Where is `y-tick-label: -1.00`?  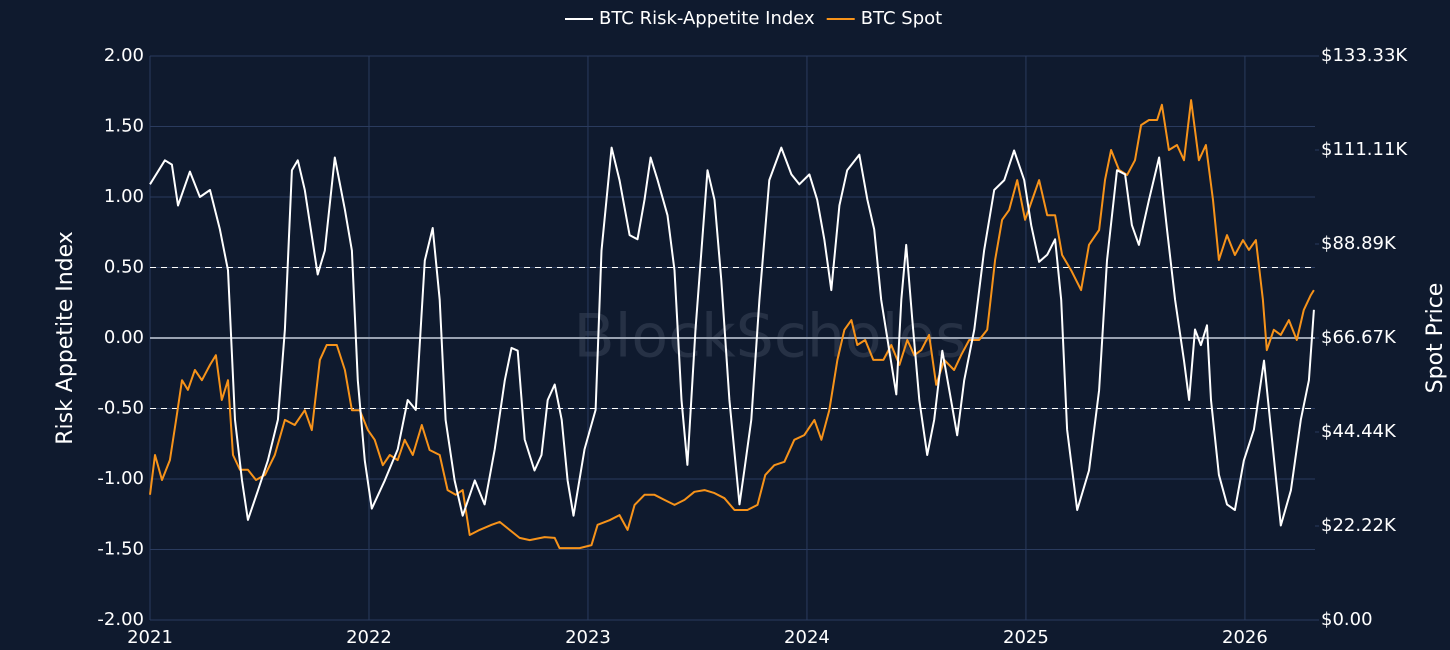 y-tick-label: -1.00 is located at coordinates (120, 478).